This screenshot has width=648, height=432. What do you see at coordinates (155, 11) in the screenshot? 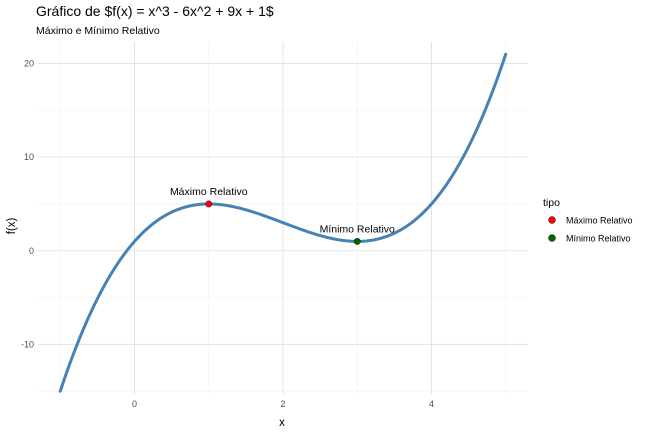
I see `chart-title: Gráfico de $f(x) = x^3 - 6x^2 + 9x + 1$` at bounding box center [155, 11].